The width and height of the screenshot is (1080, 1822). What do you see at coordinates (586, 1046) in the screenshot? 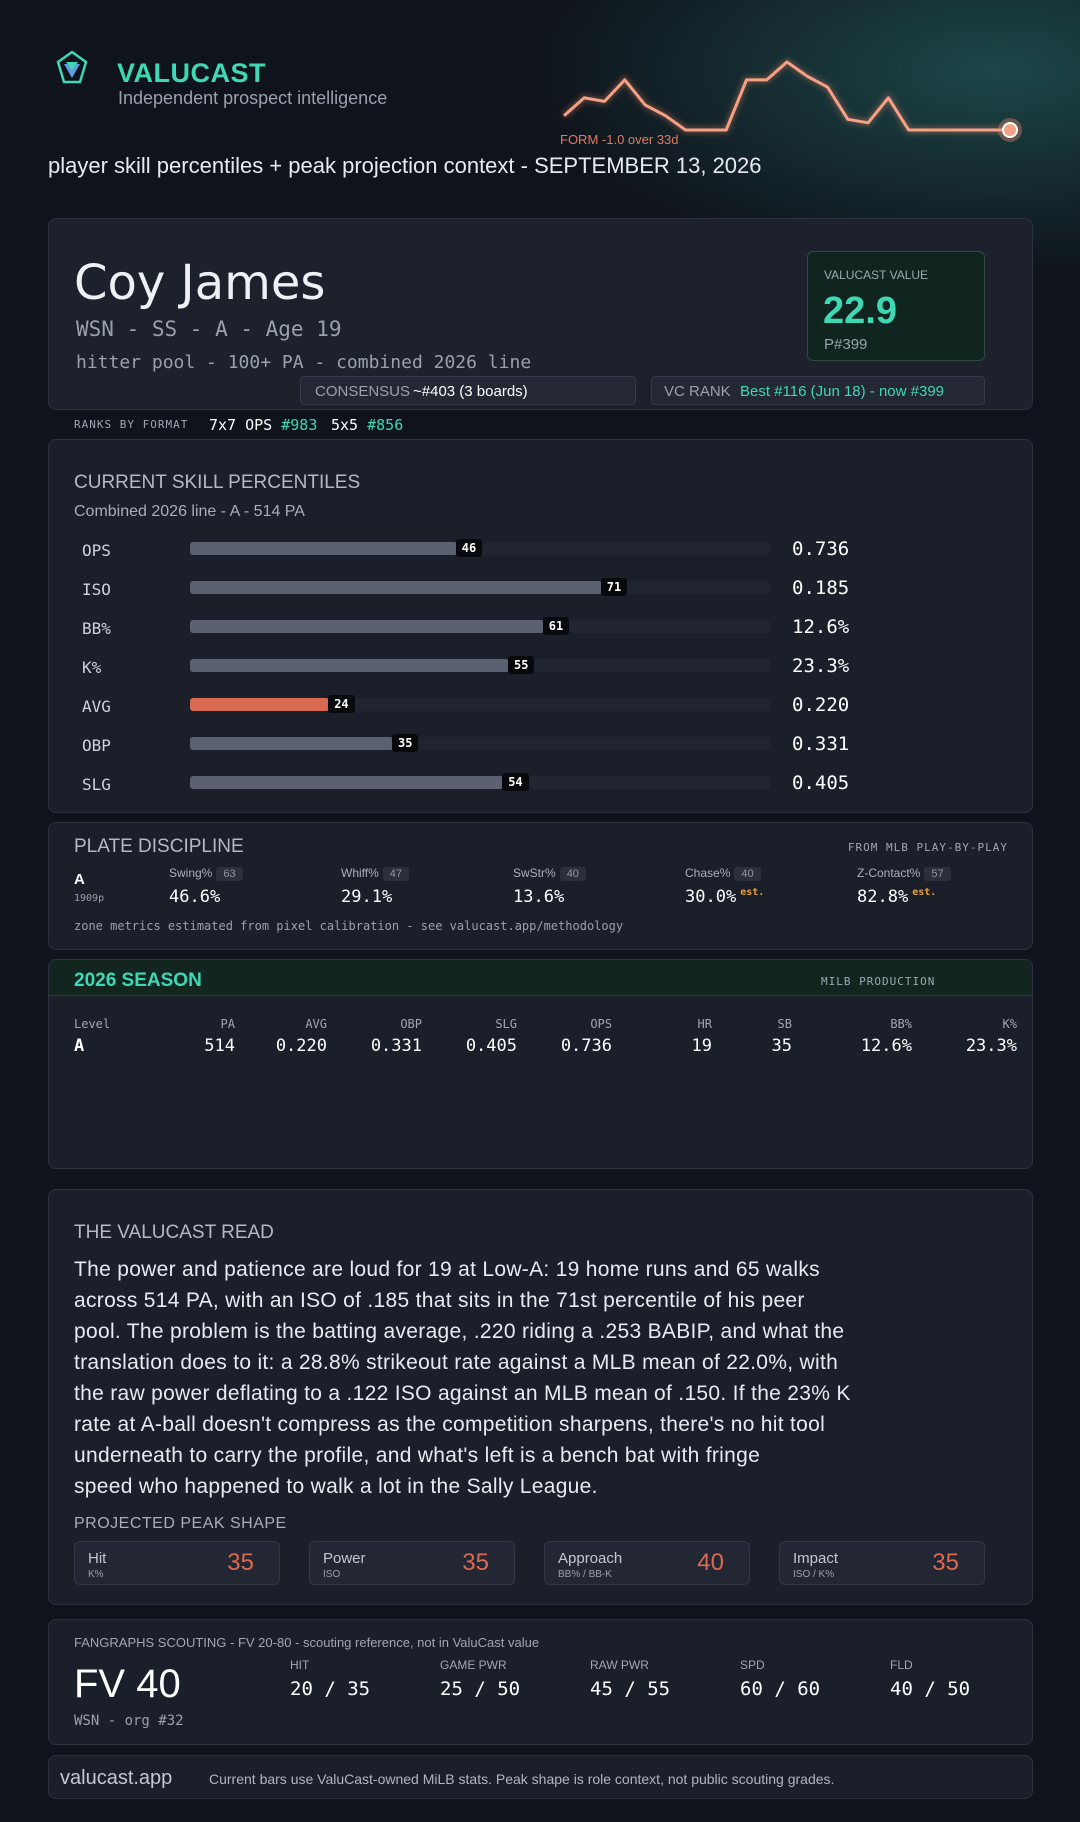
I see `season-cell: 0.736` at bounding box center [586, 1046].